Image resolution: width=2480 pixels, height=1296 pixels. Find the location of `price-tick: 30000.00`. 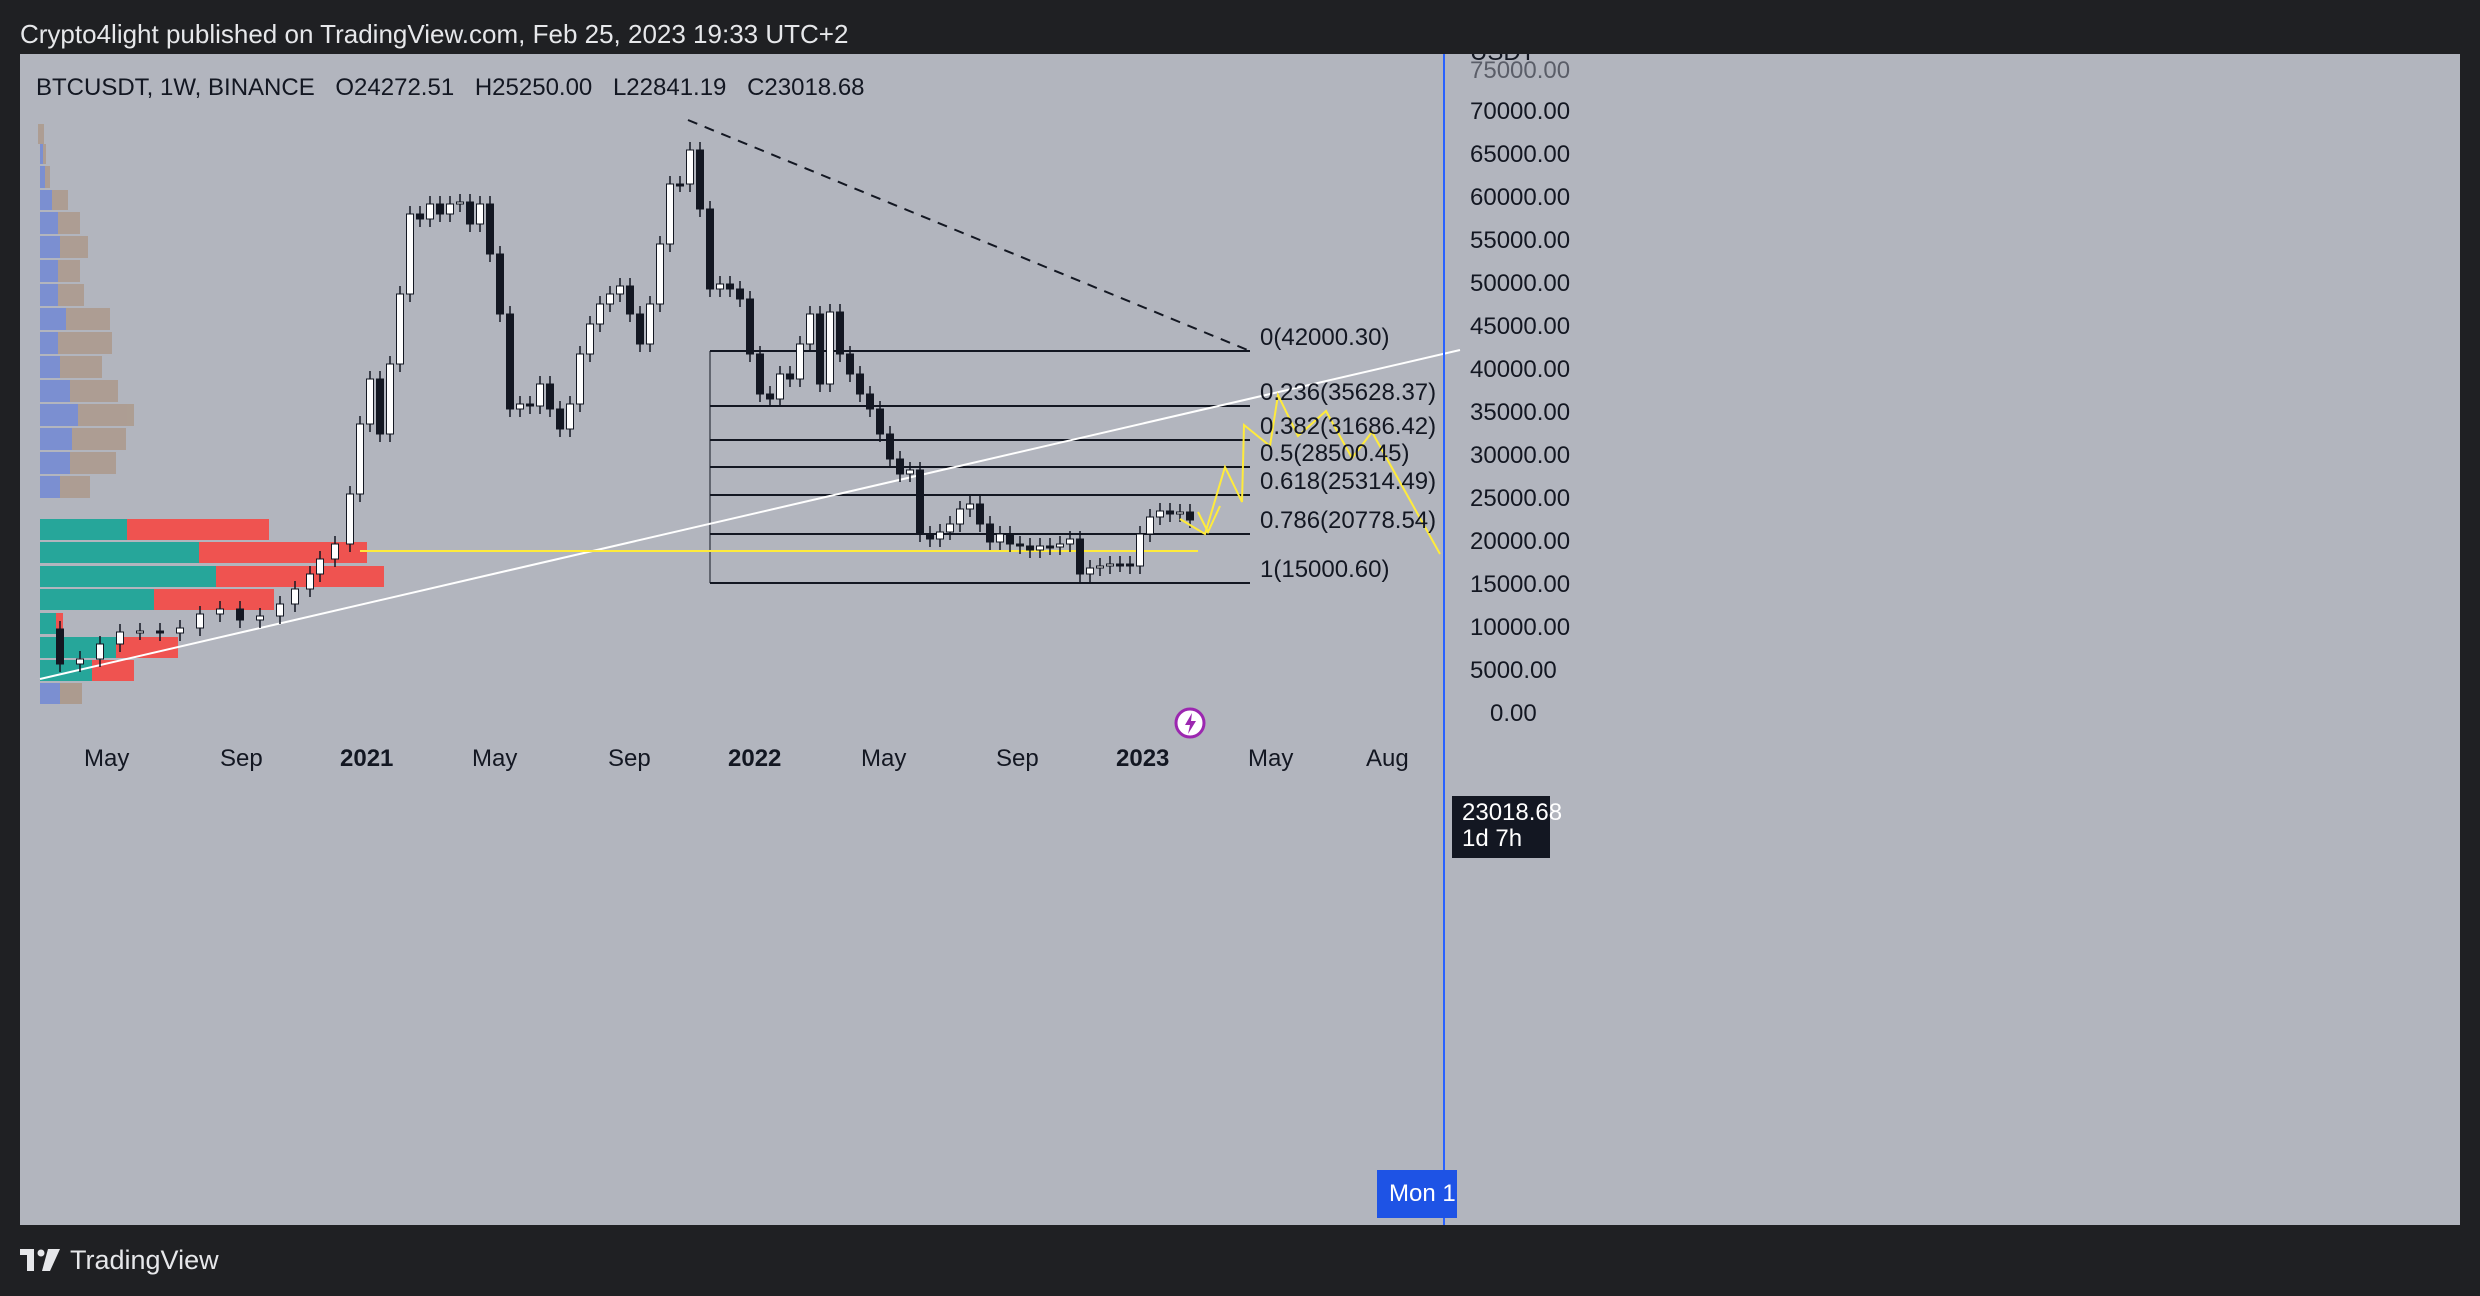

price-tick: 30000.00 is located at coordinates (1520, 455).